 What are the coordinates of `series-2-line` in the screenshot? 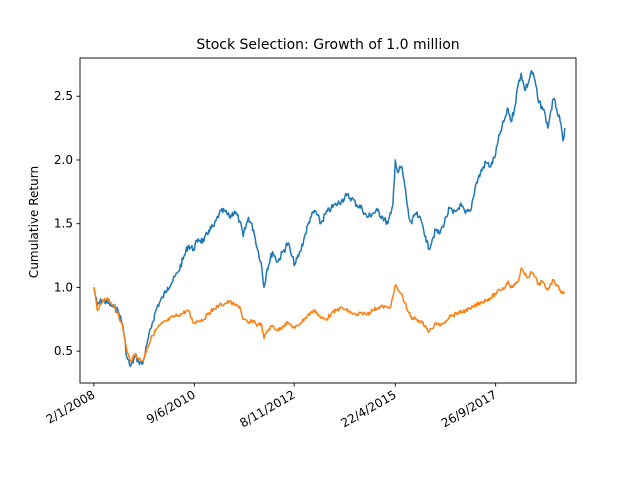 It's located at (329, 315).